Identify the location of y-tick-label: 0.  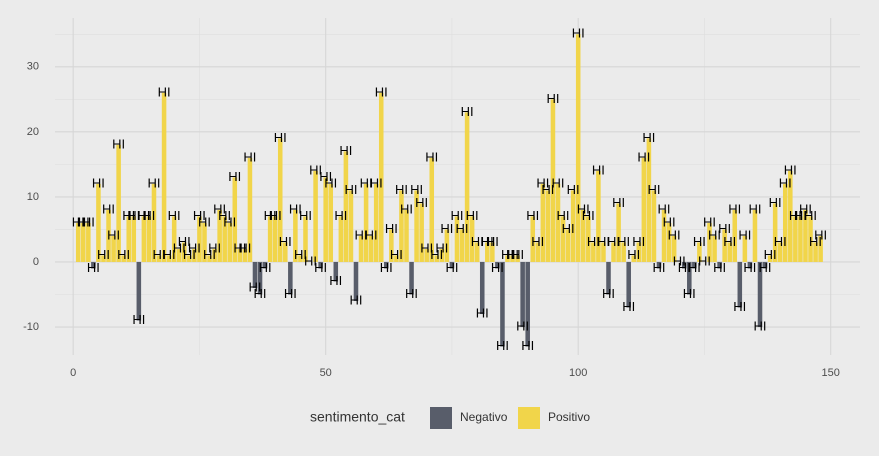
(36, 262).